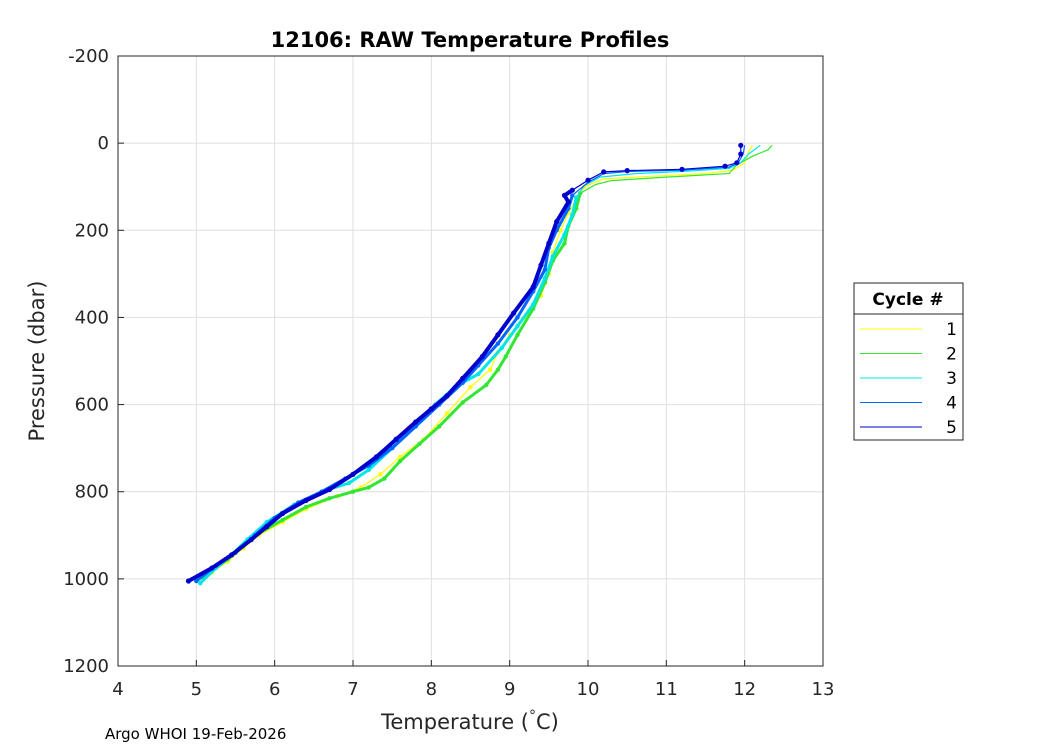 The width and height of the screenshot is (1050, 750). What do you see at coordinates (88, 56) in the screenshot?
I see `y-tick-label: -200` at bounding box center [88, 56].